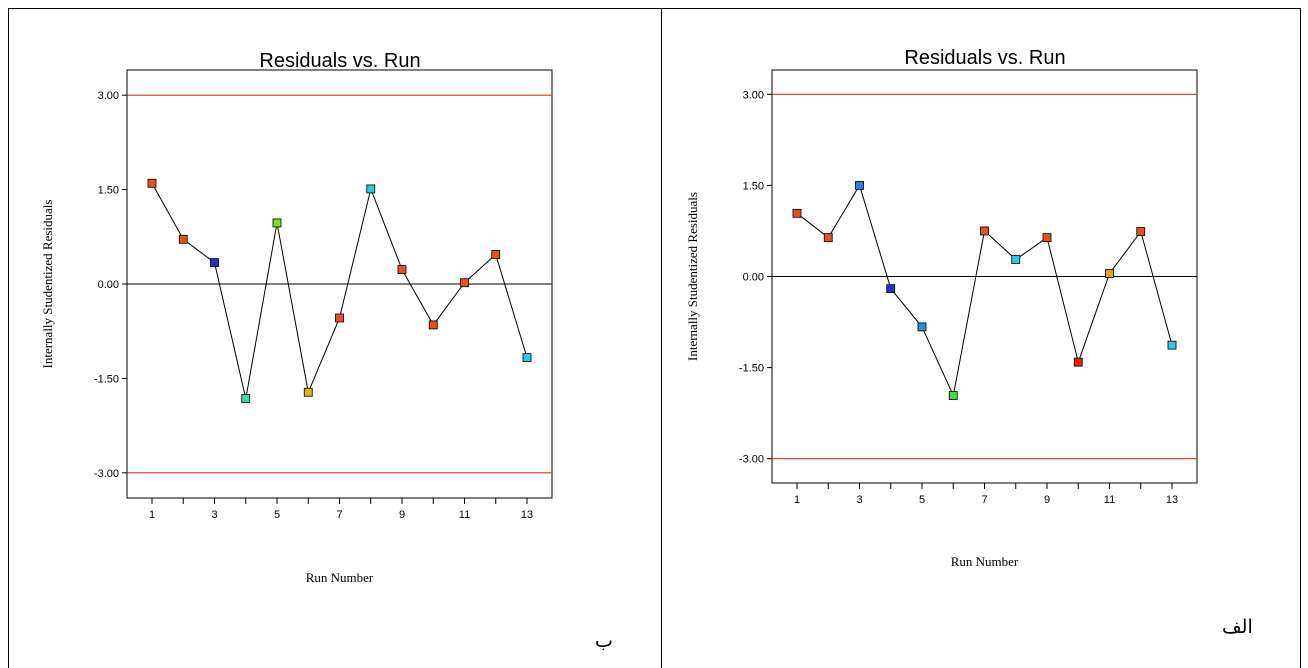  What do you see at coordinates (661, 338) in the screenshot?
I see `panel-divider` at bounding box center [661, 338].